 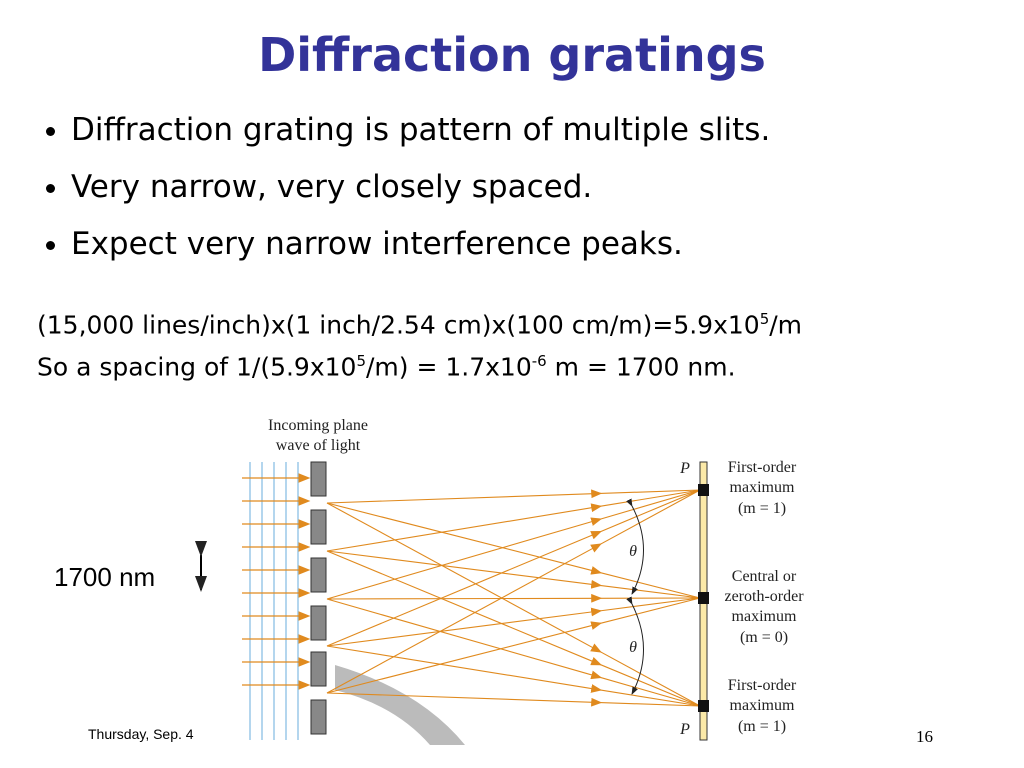 What do you see at coordinates (318, 598) in the screenshot?
I see `grating` at bounding box center [318, 598].